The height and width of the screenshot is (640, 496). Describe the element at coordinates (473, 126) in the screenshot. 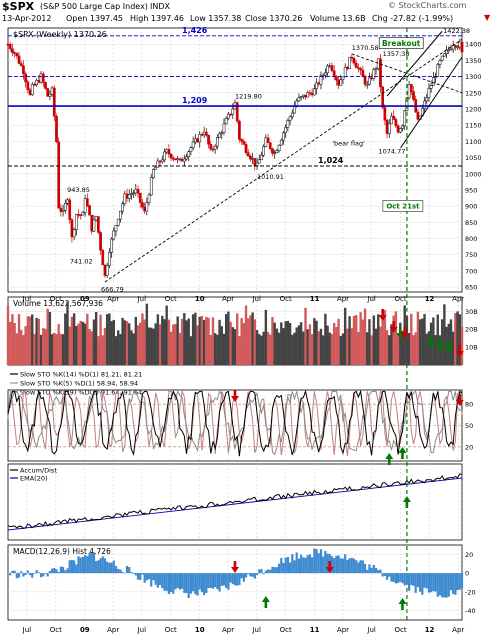

I see `y-tick-label: 1150` at that location.